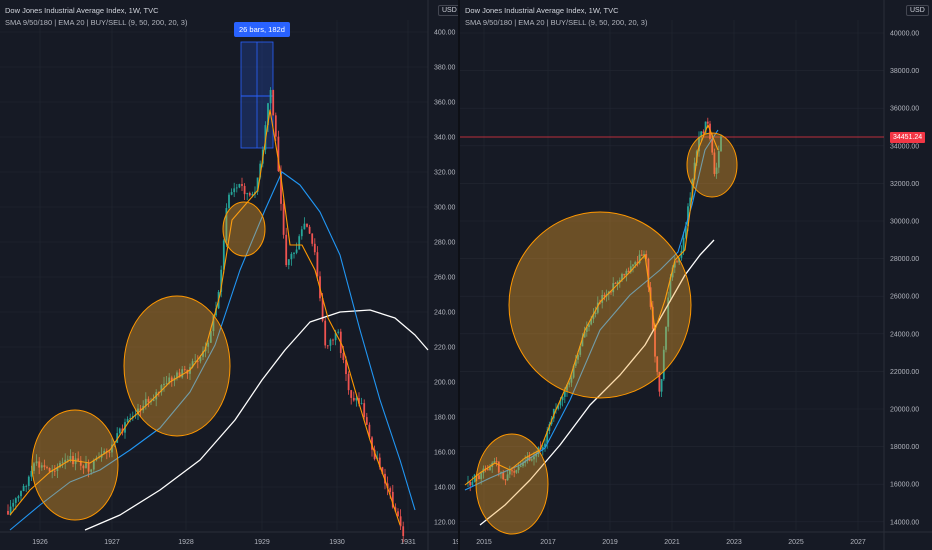 Image resolution: width=932 pixels, height=550 pixels. What do you see at coordinates (904, 297) in the screenshot?
I see `right-y-tick-label: 26000.00` at bounding box center [904, 297].